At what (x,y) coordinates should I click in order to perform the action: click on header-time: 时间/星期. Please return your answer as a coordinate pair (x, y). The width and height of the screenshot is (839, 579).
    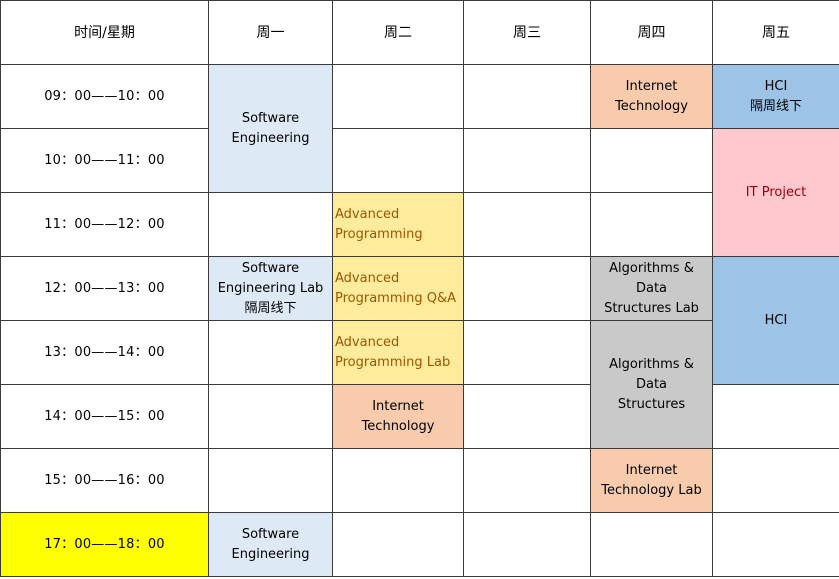
    Looking at the image, I should click on (104, 32).